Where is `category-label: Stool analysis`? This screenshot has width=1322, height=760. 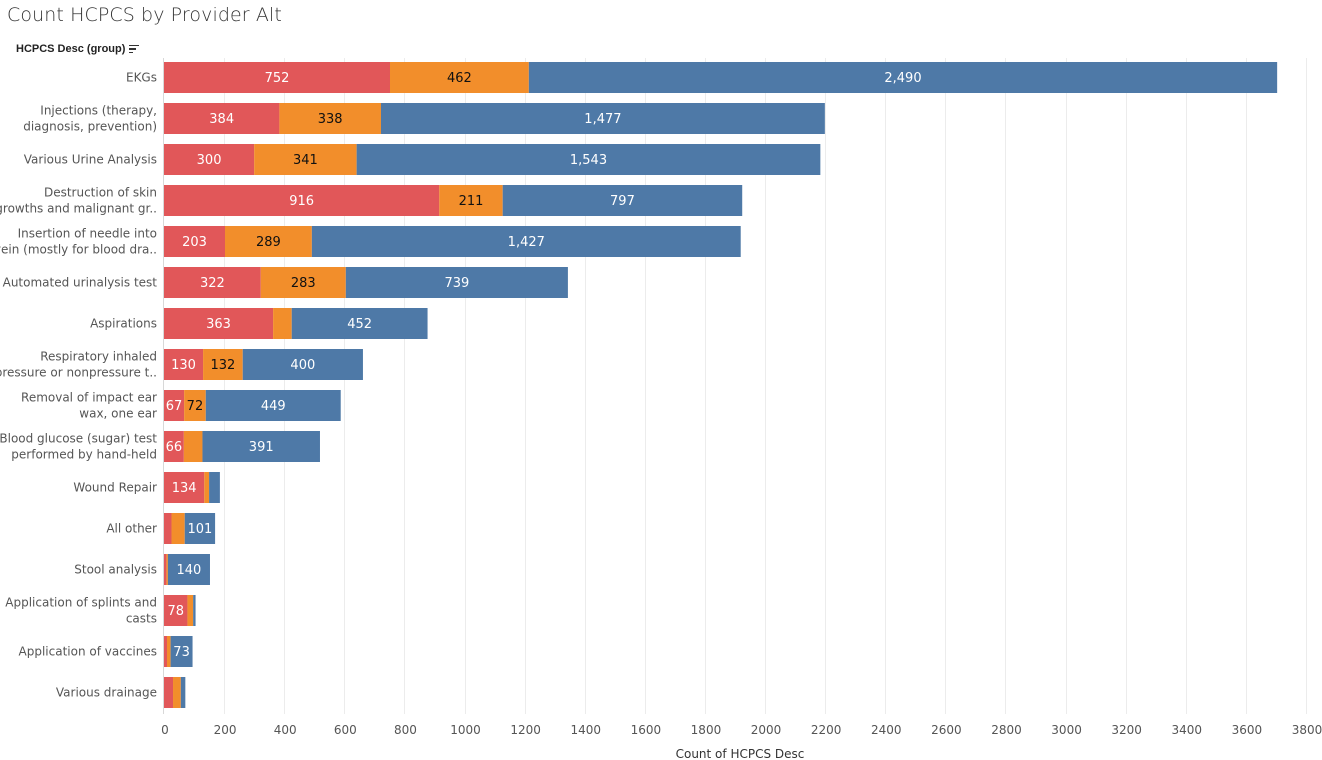 category-label: Stool analysis is located at coordinates (115, 570).